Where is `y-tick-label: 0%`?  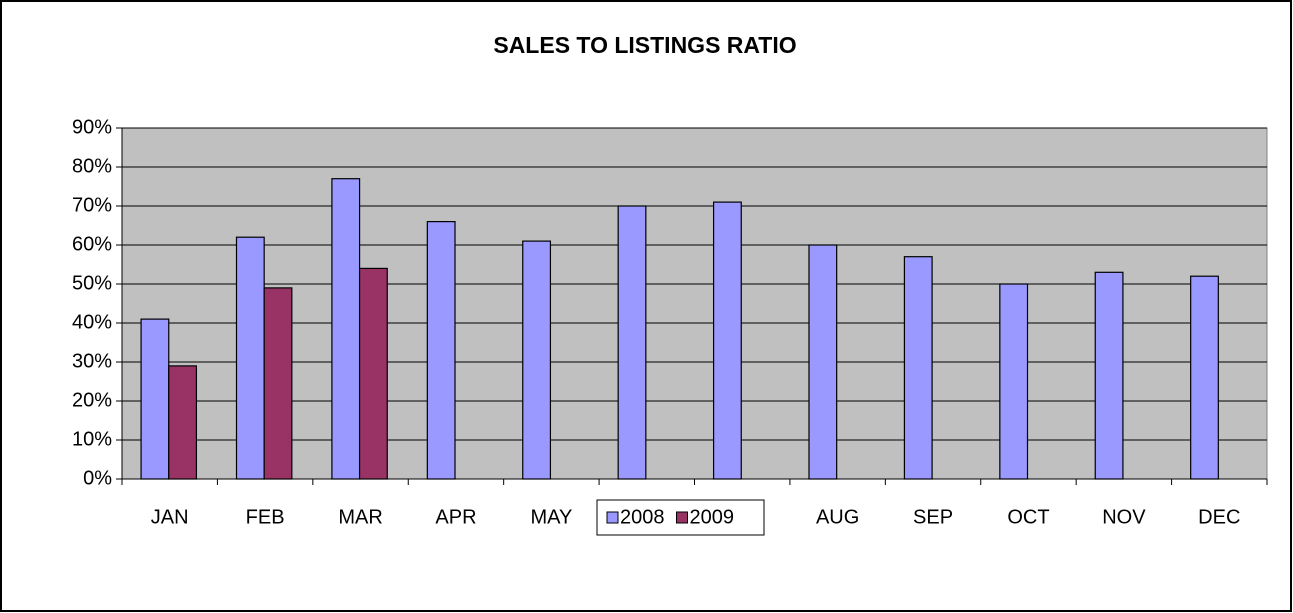
y-tick-label: 0% is located at coordinates (97, 478).